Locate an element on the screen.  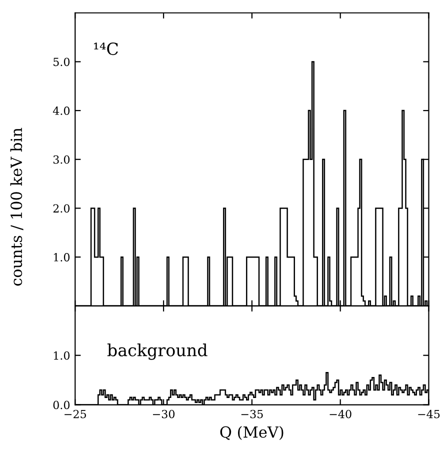
x-axis-title: Q (MeV) is located at coordinates (252, 433).